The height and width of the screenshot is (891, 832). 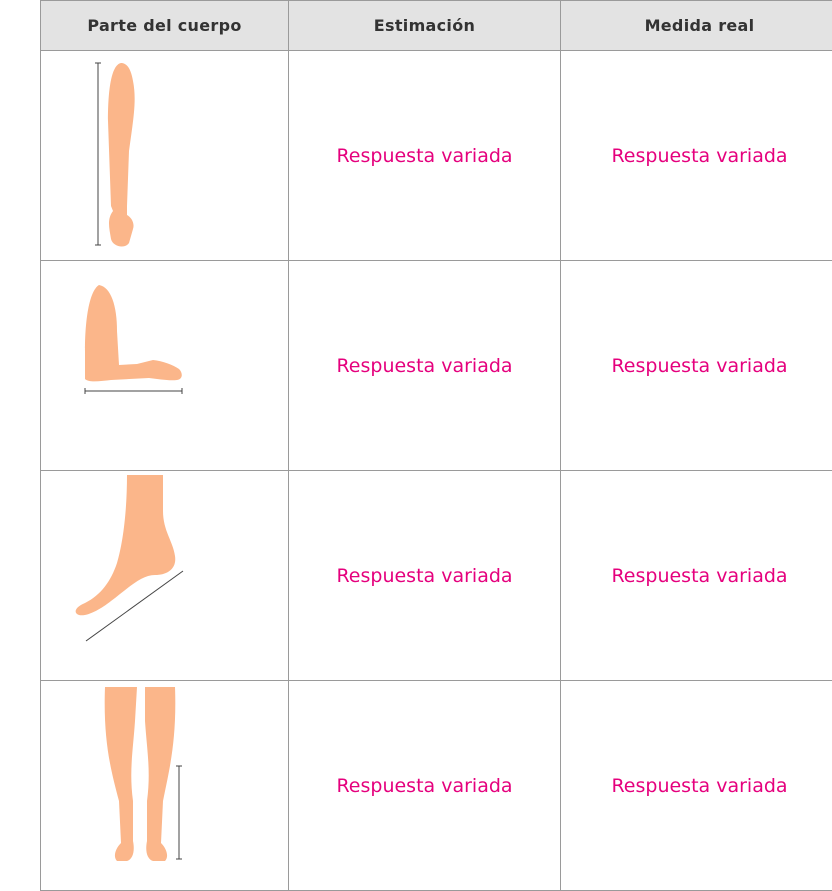 I want to click on foot-illustration, so click(x=165, y=575).